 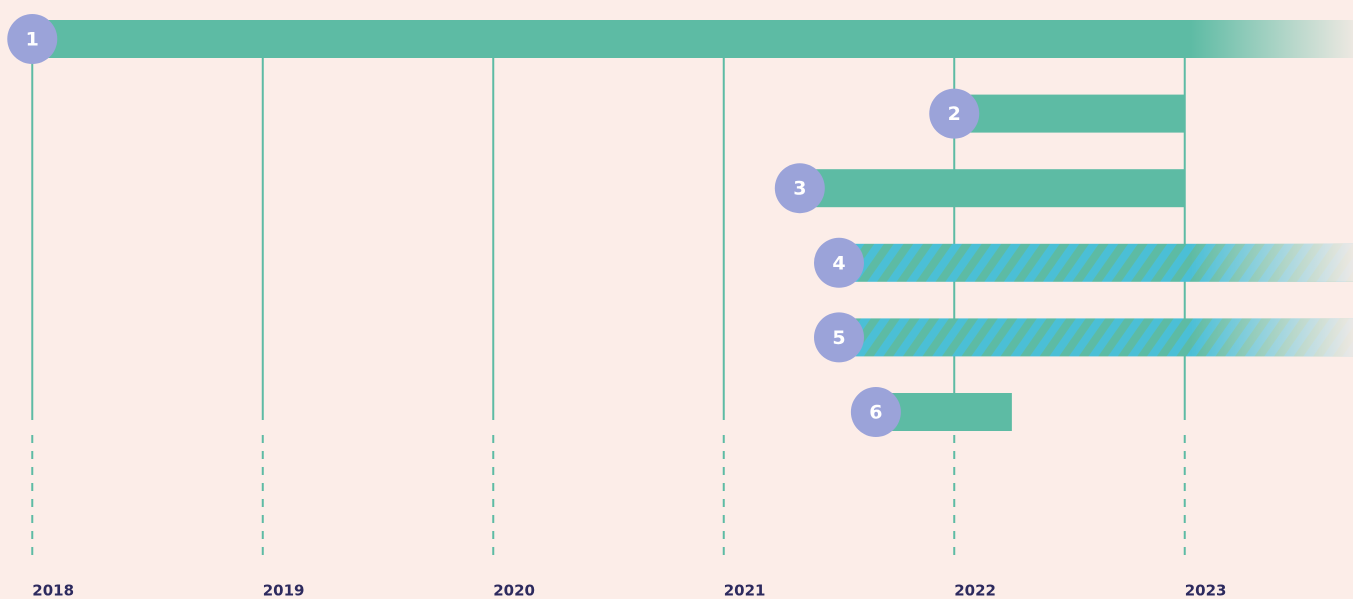 I want to click on x-tick-label: 2021, so click(x=745, y=590).